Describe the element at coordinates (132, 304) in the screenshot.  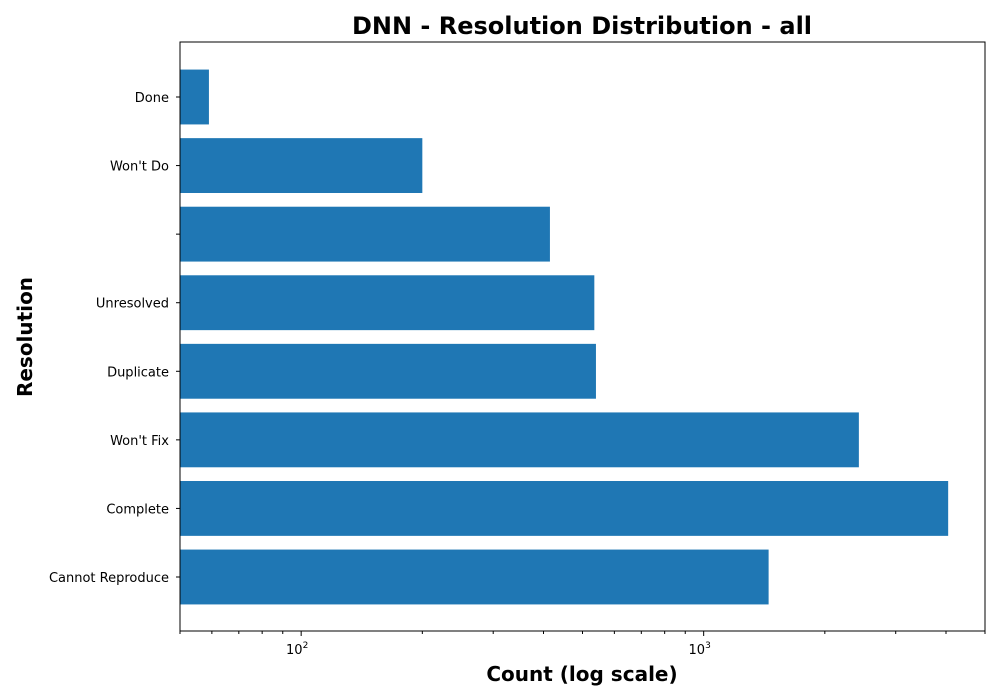
I see `y-tick-label: Unresolved` at that location.